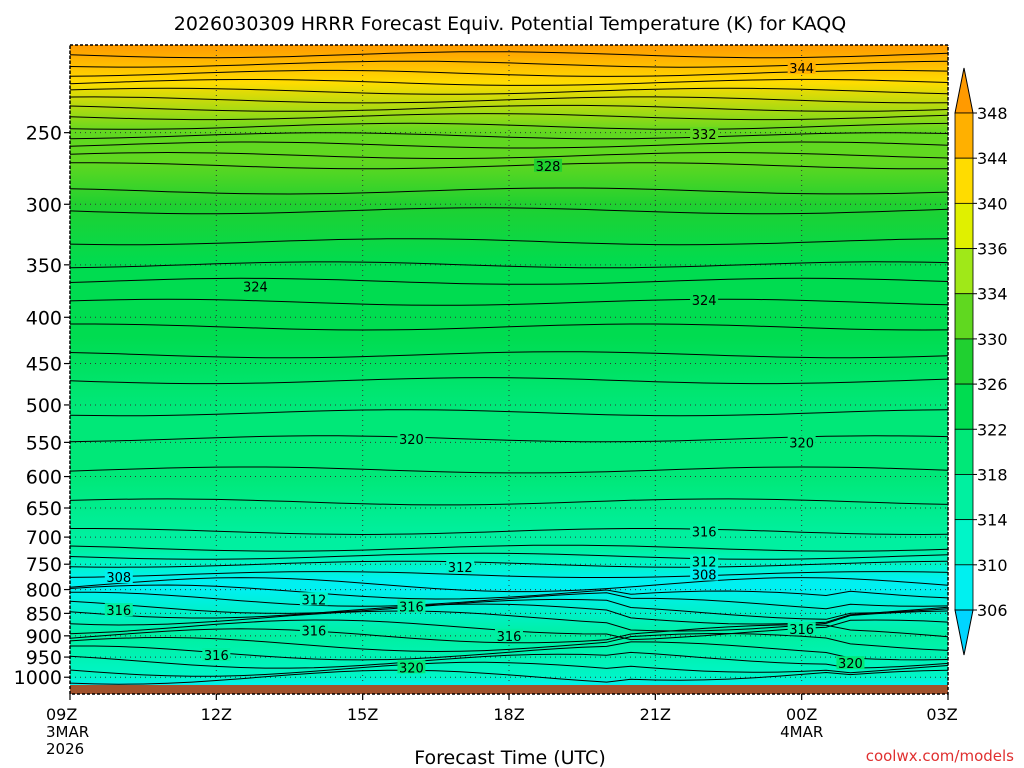 This screenshot has width=1024, height=768. Describe the element at coordinates (992, 520) in the screenshot. I see `colorbar-label: 314` at that location.